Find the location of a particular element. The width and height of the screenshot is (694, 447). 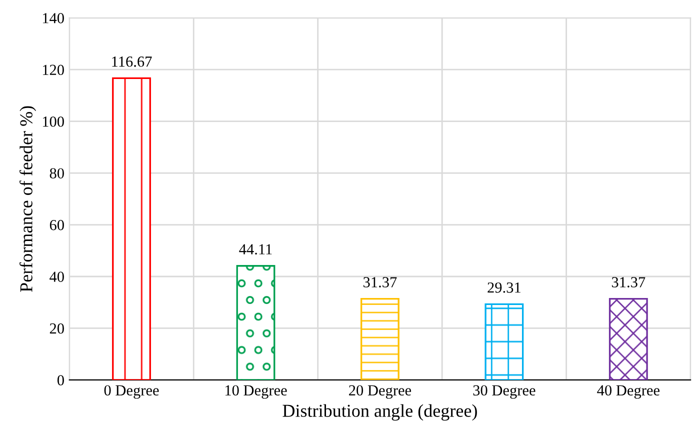

x-tick-label: 10 Degree is located at coordinates (256, 392).